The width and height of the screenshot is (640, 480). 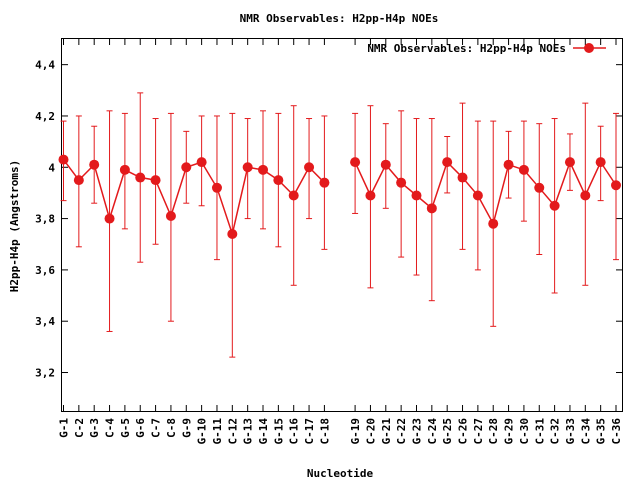 What do you see at coordinates (45, 321) in the screenshot?
I see `y-tick-label: 3,4` at bounding box center [45, 321].